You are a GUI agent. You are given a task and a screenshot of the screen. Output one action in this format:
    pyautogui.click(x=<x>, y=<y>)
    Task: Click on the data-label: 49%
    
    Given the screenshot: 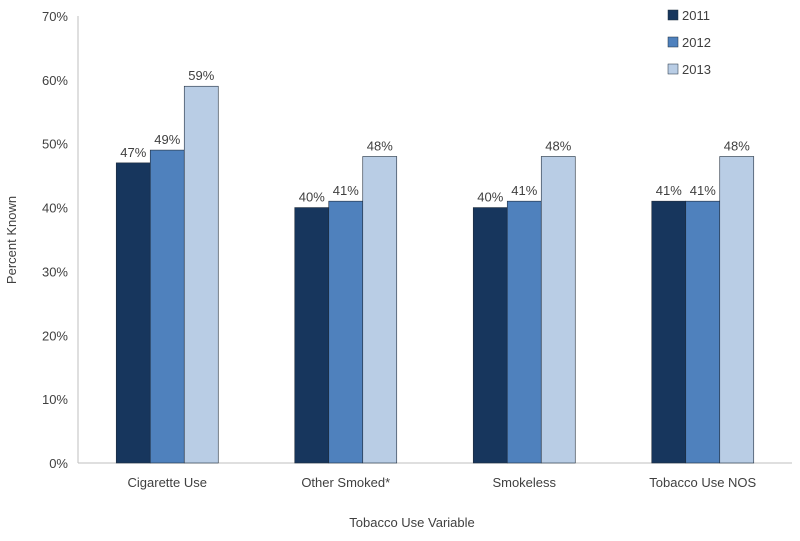 What is the action you would take?
    pyautogui.click(x=167, y=139)
    